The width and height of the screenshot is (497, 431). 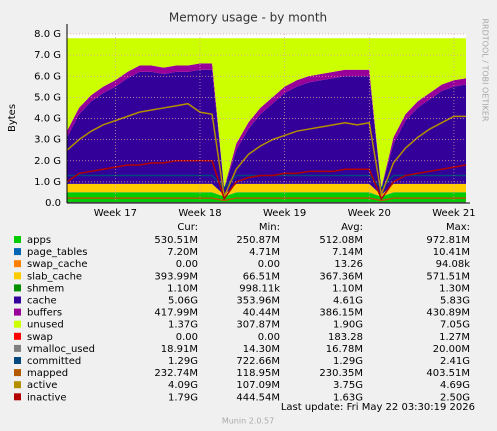 What do you see at coordinates (341, 276) in the screenshot?
I see `legend-value: 367.36M` at bounding box center [341, 276].